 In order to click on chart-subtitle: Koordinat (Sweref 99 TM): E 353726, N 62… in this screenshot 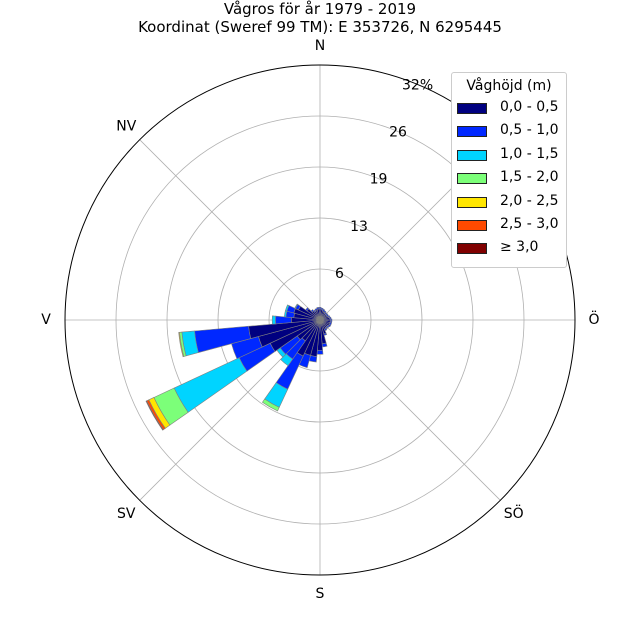, I will do `click(320, 27)`.